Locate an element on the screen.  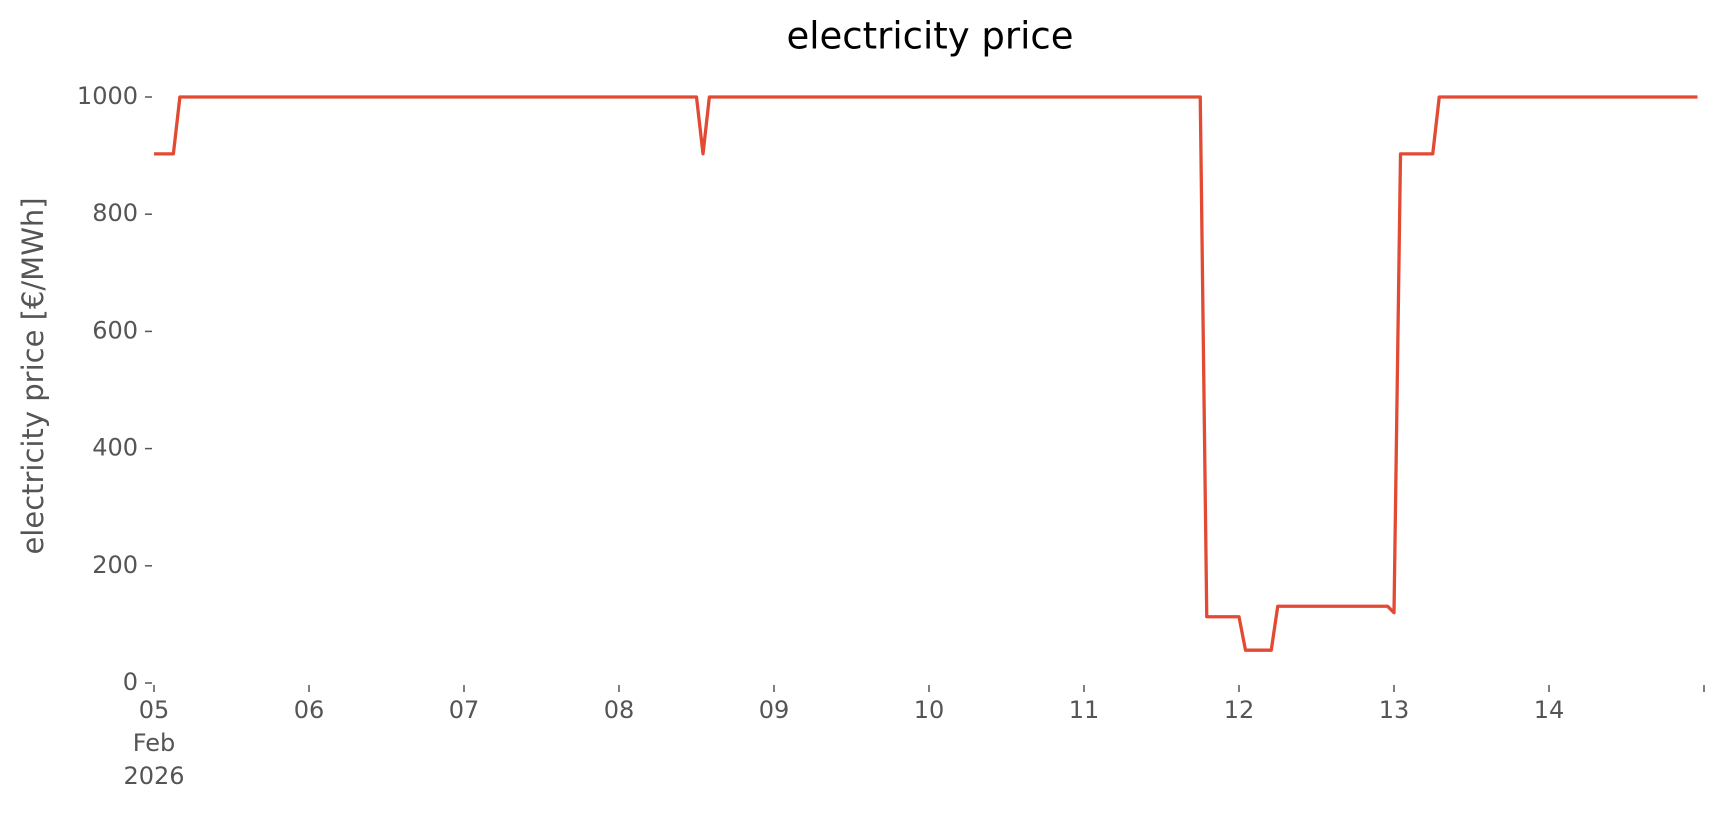
x-tick-label: 09 is located at coordinates (774, 710).